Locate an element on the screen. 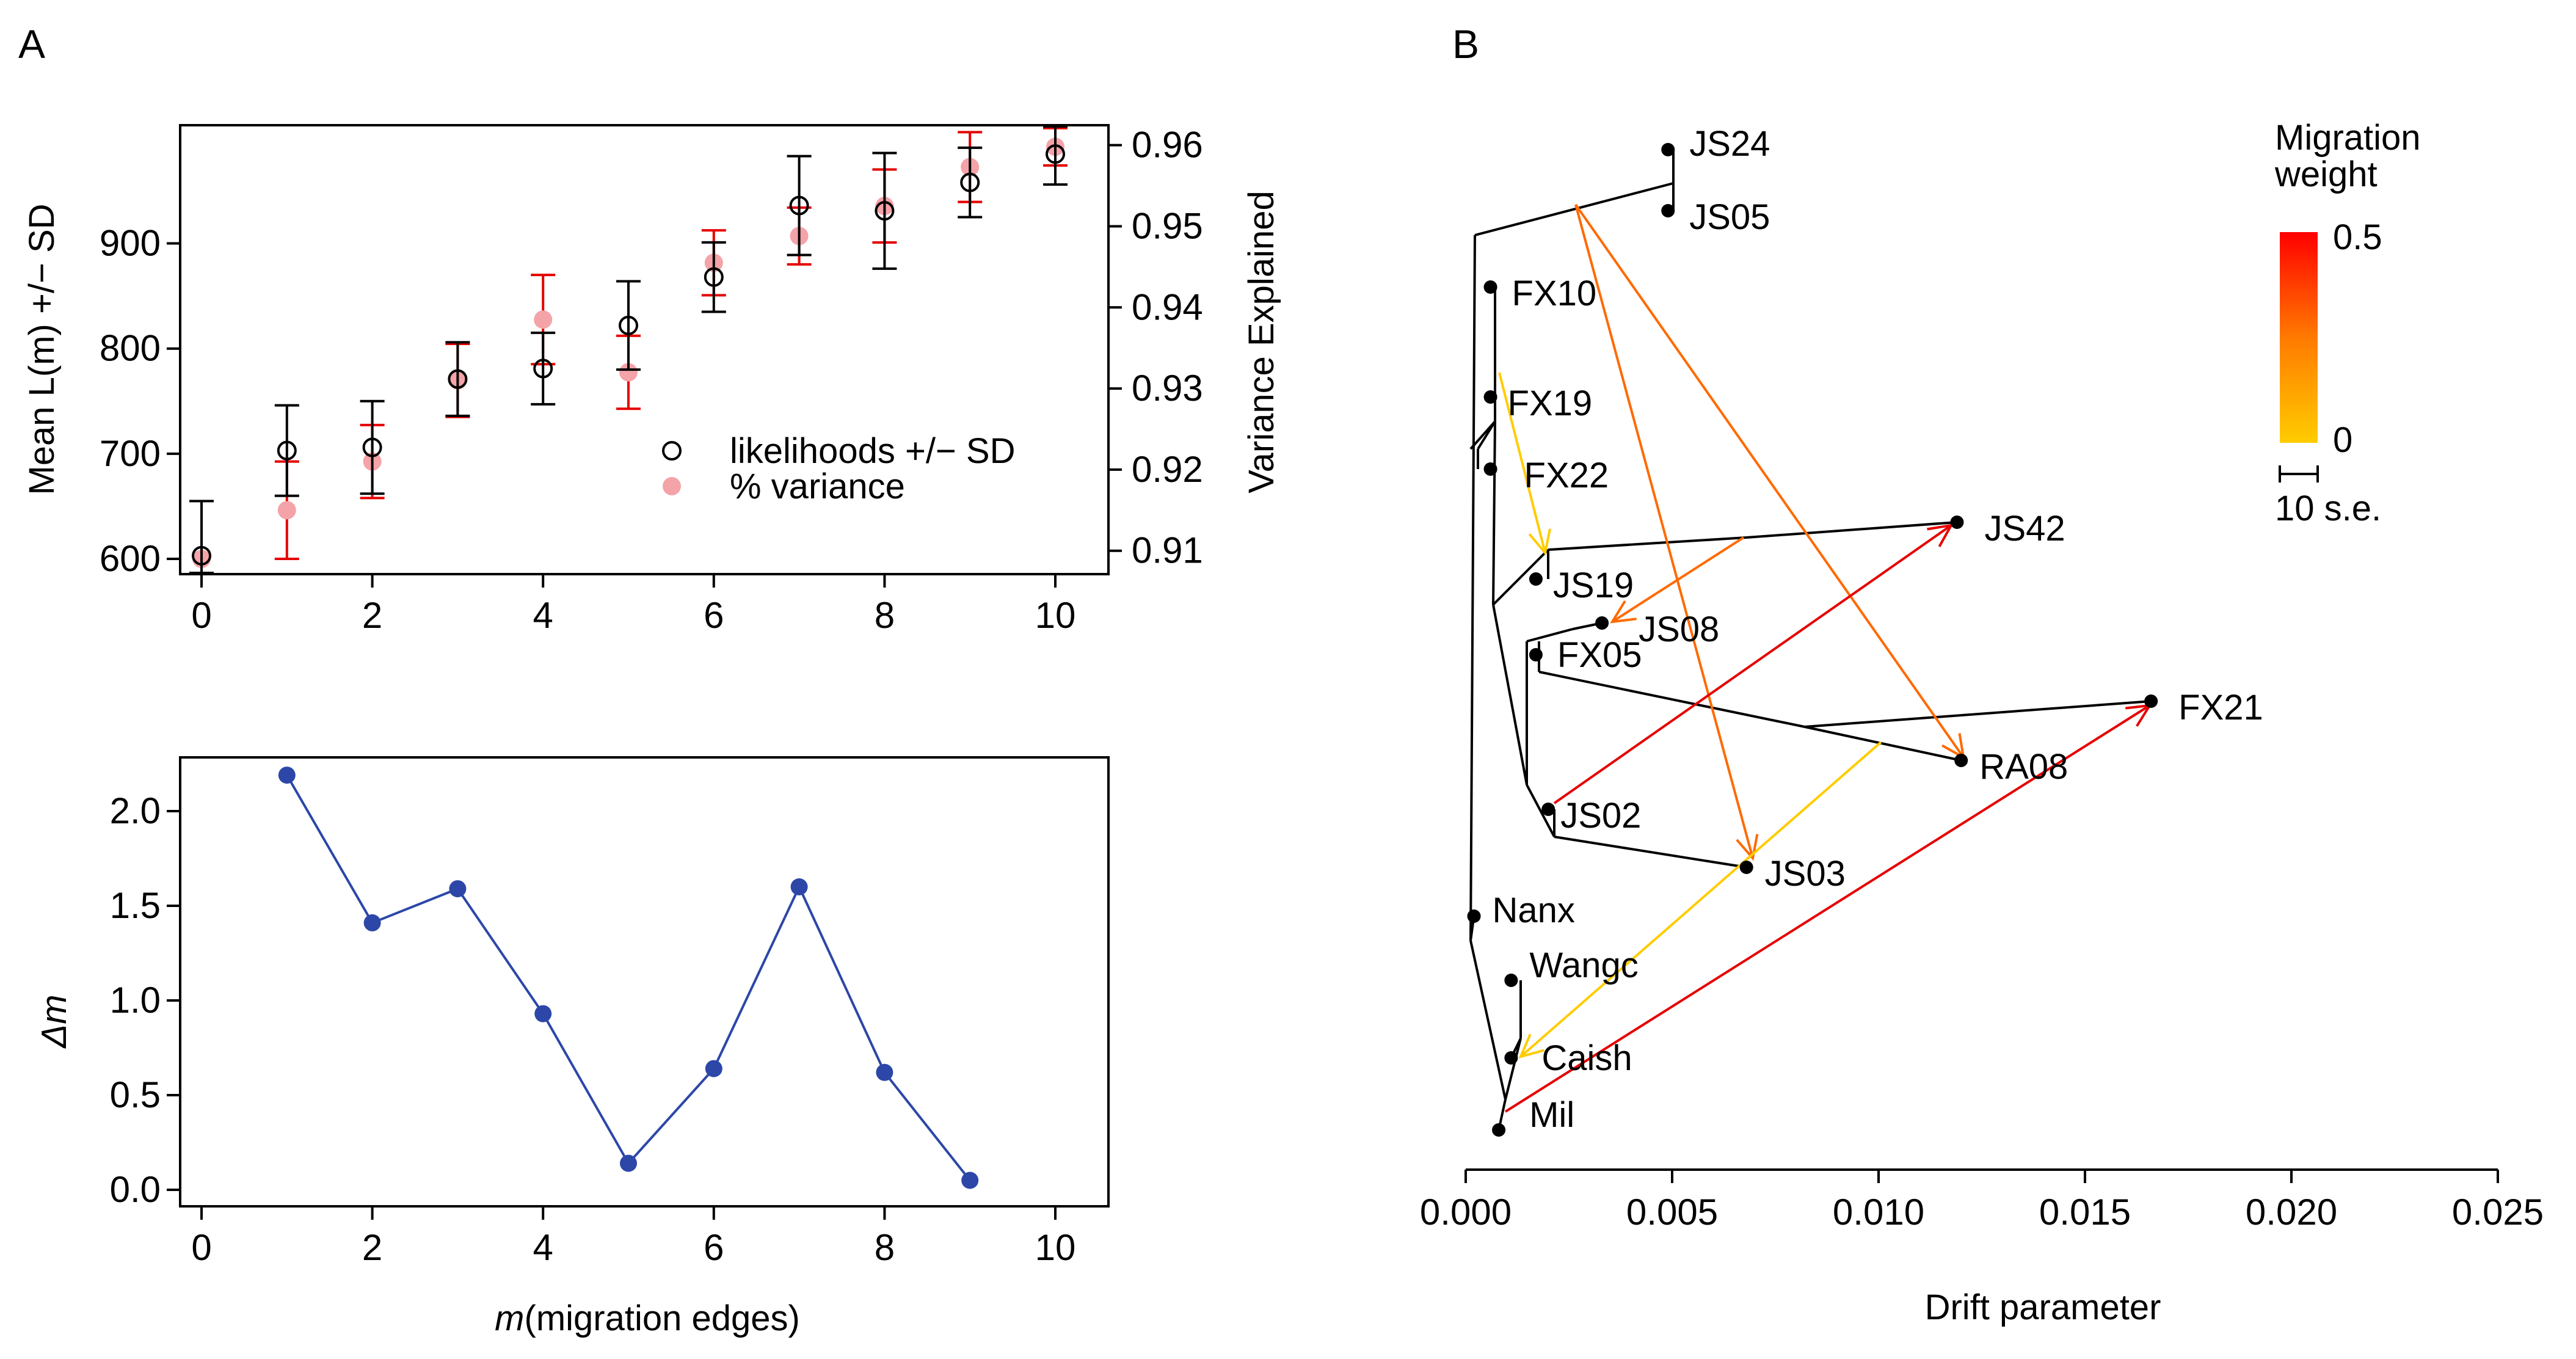 This screenshot has width=2576, height=1359. leaf-label-js03: JS03 is located at coordinates (1806, 874).